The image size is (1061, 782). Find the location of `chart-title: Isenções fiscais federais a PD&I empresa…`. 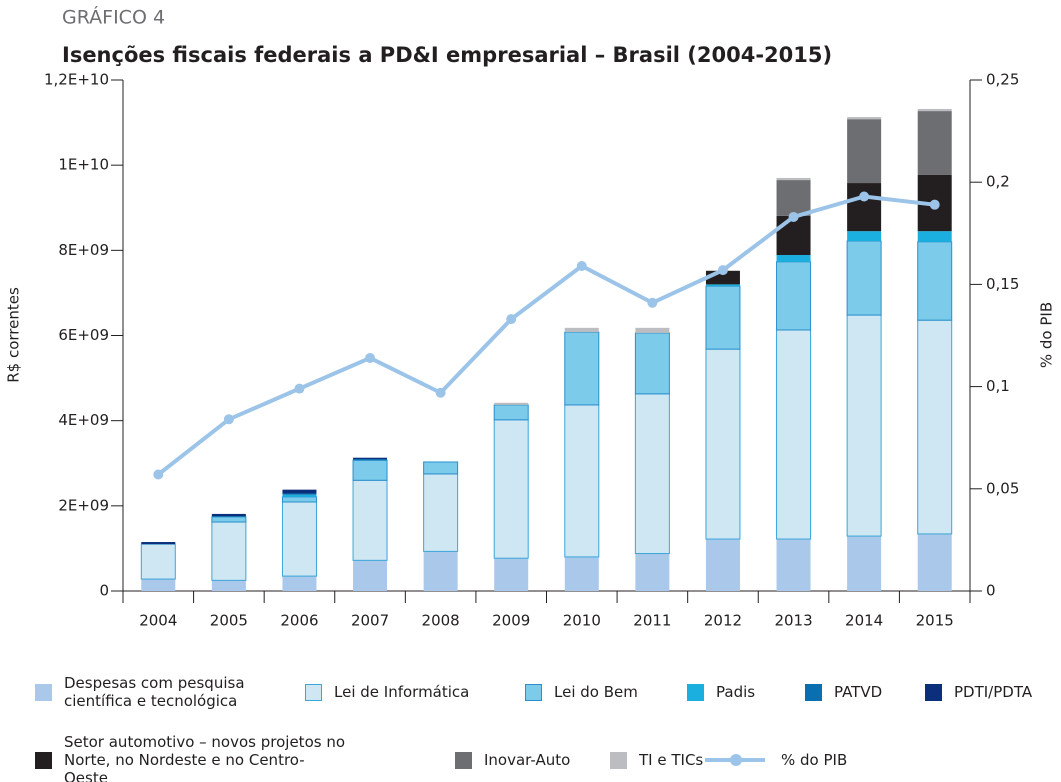

chart-title: Isenções fiscais federais a PD&I empresa… is located at coordinates (447, 55).